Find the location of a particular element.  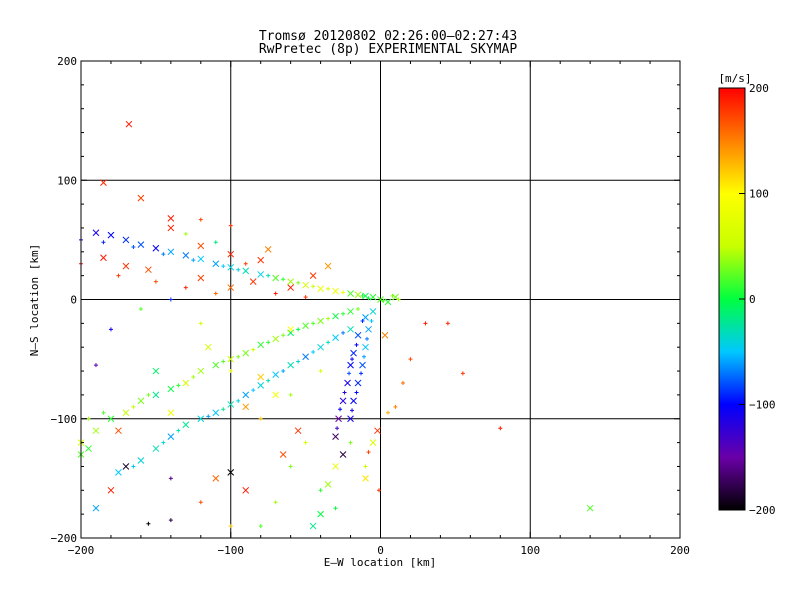

x-tick-label: 200 is located at coordinates (680, 550).